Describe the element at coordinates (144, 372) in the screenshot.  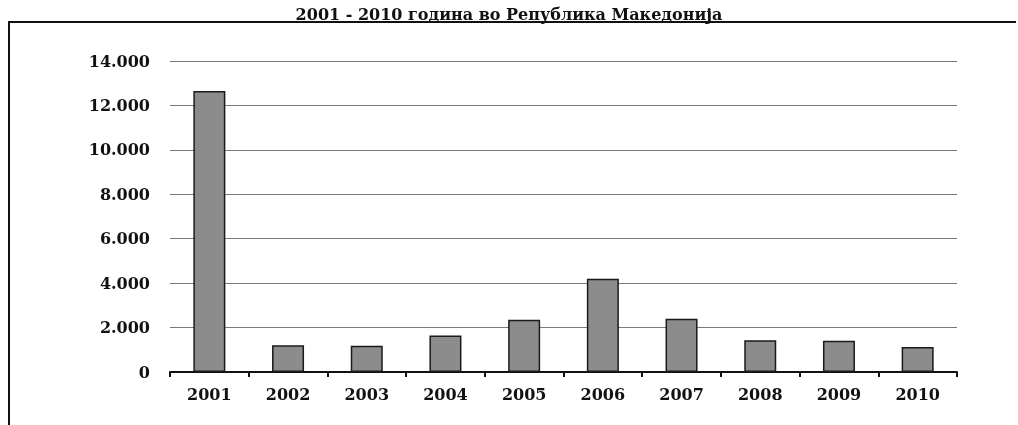
I see `y-tick-label: 0` at that location.